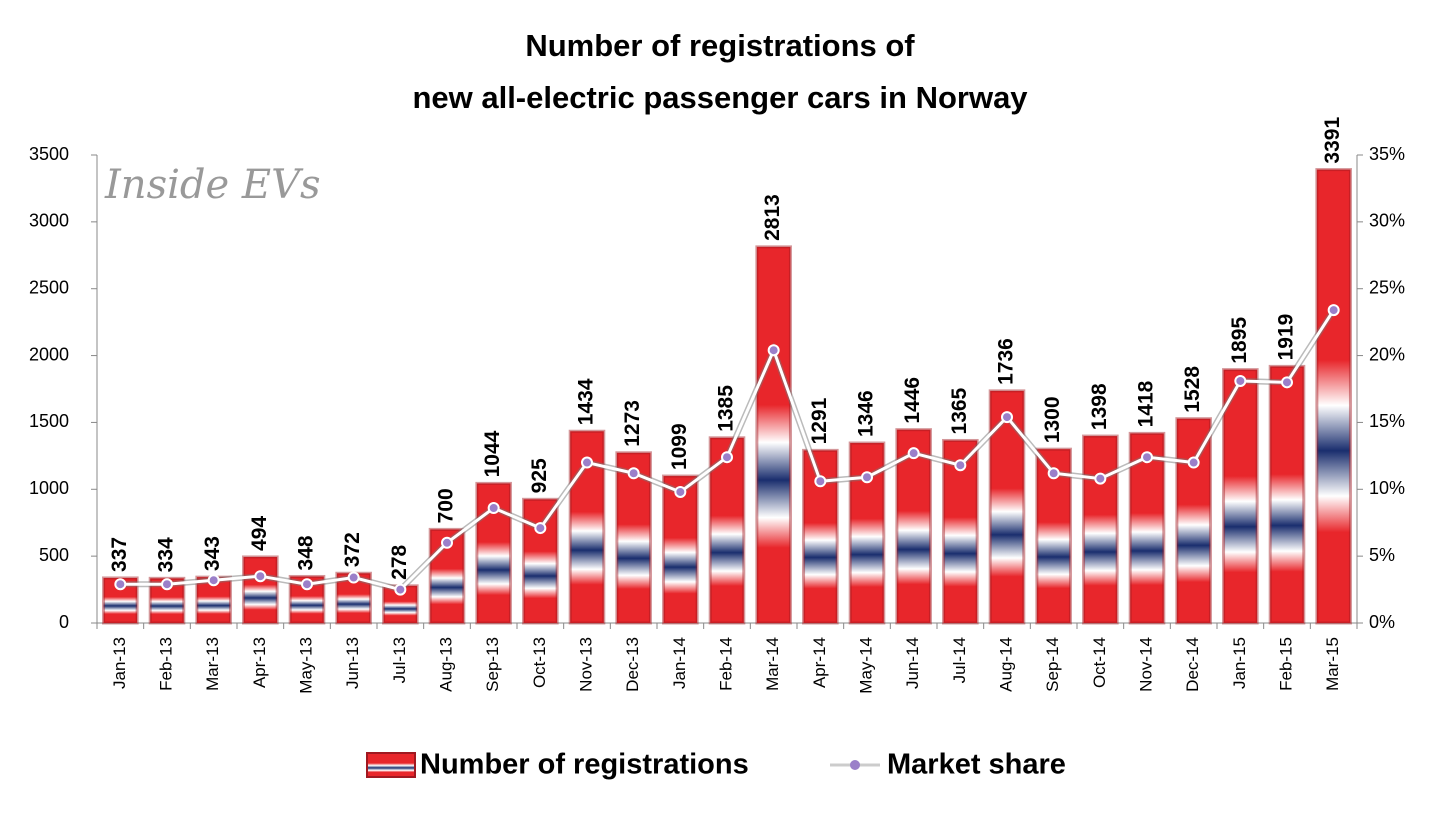 Image resolution: width=1440 pixels, height=815 pixels. What do you see at coordinates (1387, 154) in the screenshot?
I see `y2-tick-label: 35%` at bounding box center [1387, 154].